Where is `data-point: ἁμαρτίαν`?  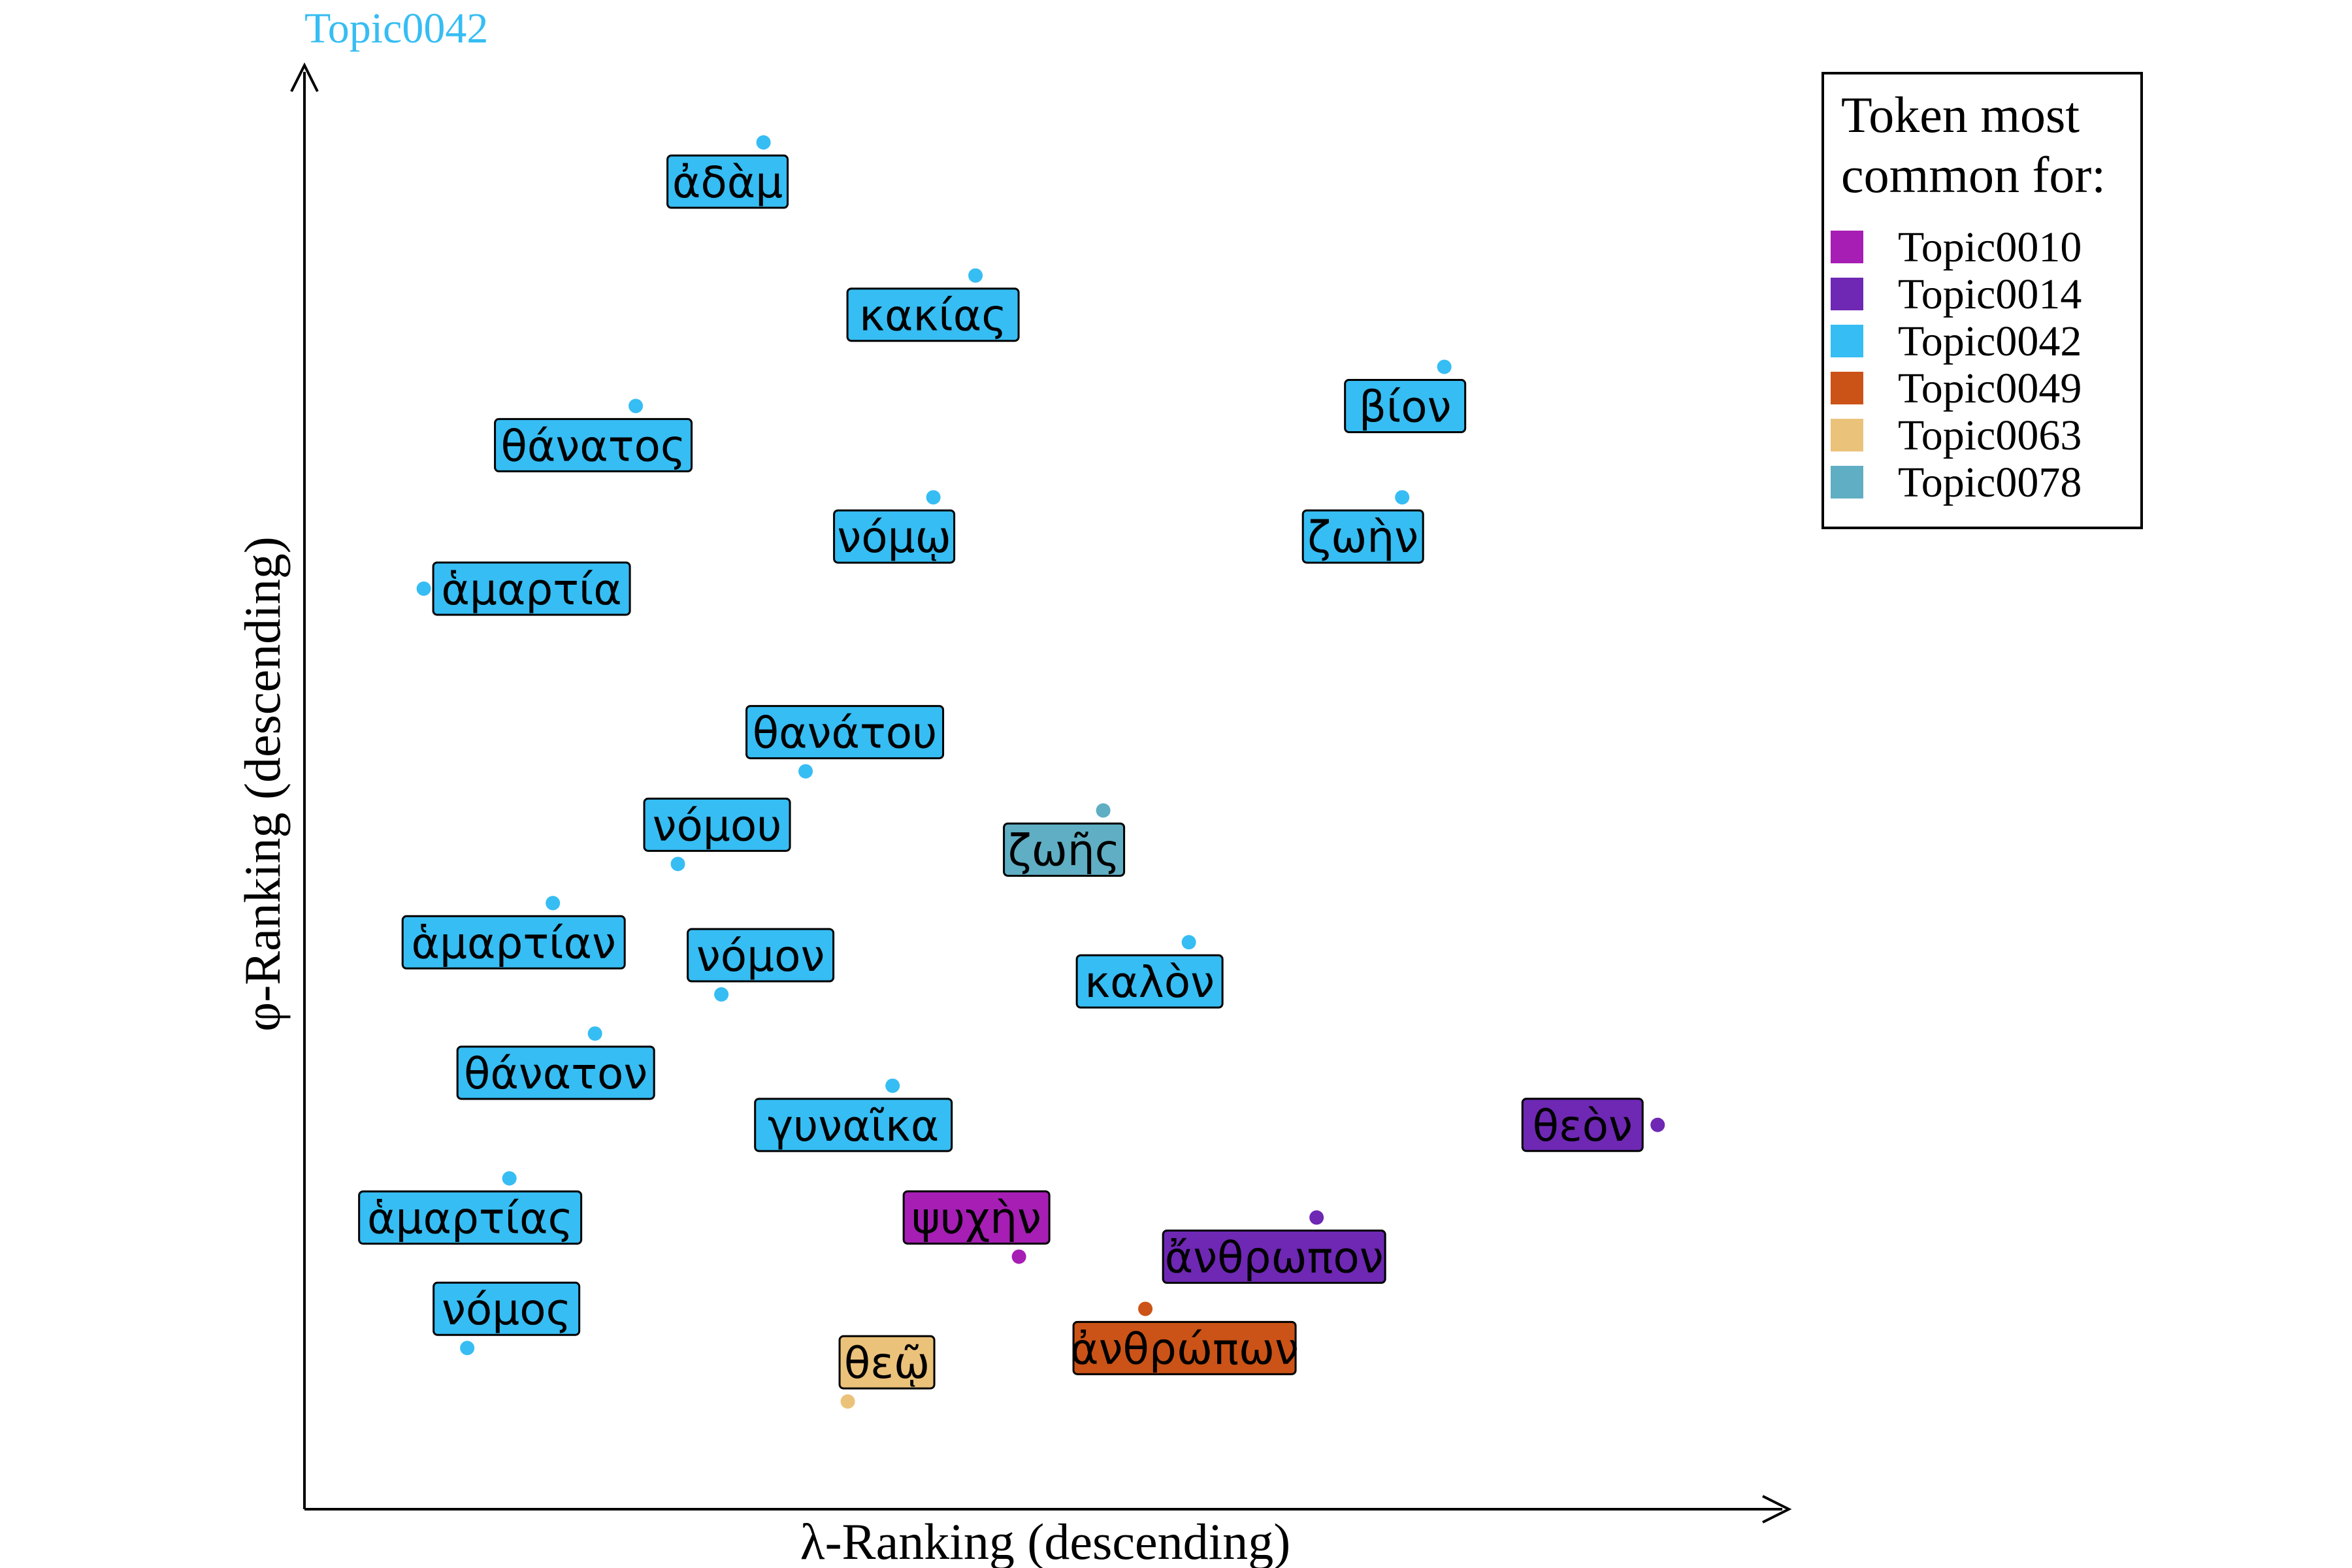
data-point: ἁμαρτίαν is located at coordinates (513, 933).